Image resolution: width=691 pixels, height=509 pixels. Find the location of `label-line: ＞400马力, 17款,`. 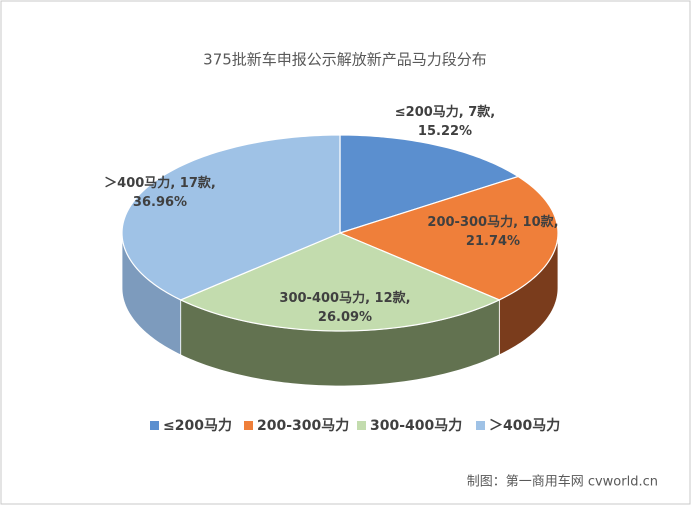

label-line: ＞400马力, 17款, is located at coordinates (160, 183).